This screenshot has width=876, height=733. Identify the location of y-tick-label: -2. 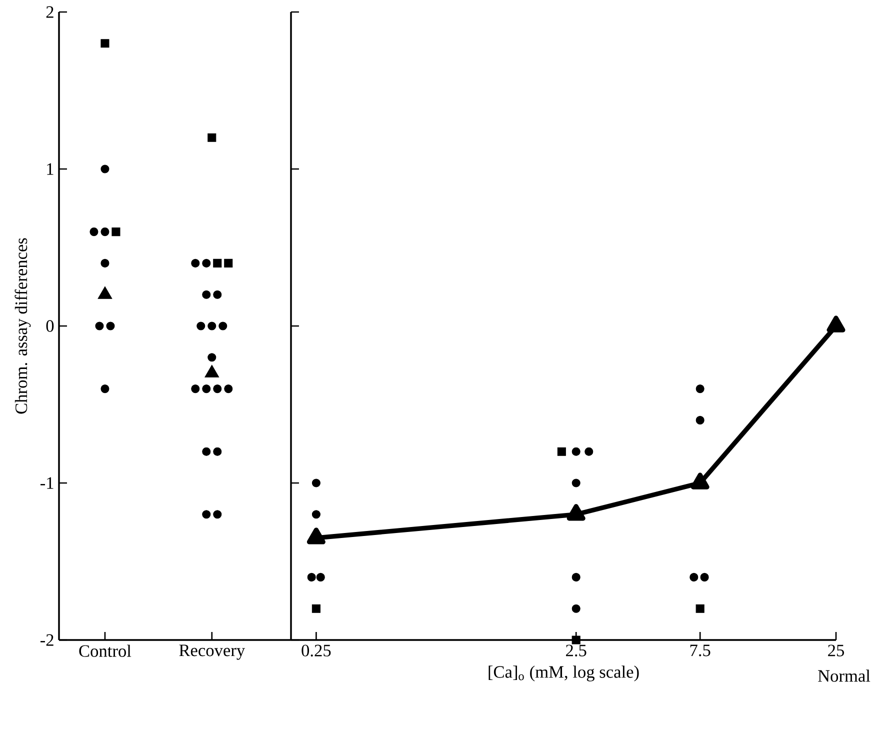
(47, 640).